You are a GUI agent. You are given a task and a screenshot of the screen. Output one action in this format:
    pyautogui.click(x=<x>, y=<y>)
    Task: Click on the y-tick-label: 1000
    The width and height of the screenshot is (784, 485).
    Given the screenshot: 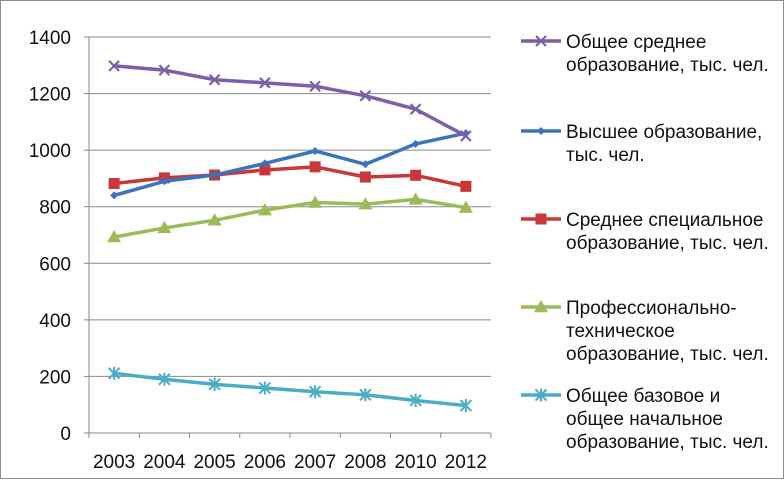 What is the action you would take?
    pyautogui.click(x=50, y=151)
    